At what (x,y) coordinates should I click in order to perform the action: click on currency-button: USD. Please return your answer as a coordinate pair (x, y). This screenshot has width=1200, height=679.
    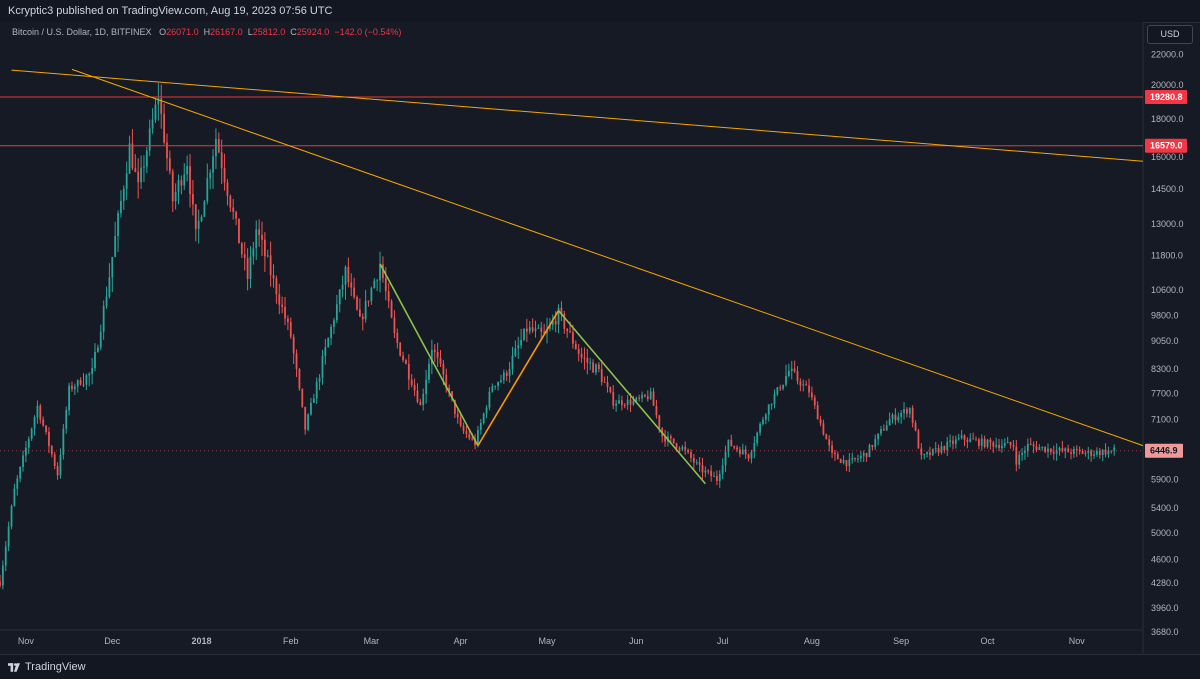
    Looking at the image, I should click on (1170, 34).